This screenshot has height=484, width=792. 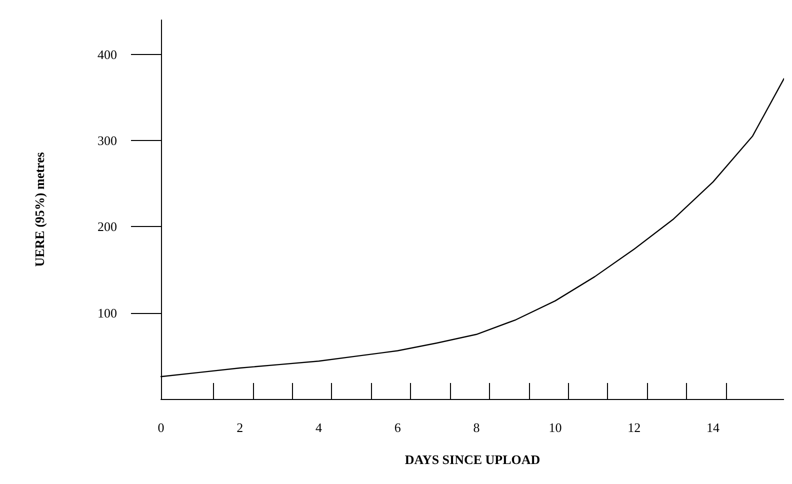 What do you see at coordinates (39, 209) in the screenshot?
I see `y-axis-title: UERE (95%) metres` at bounding box center [39, 209].